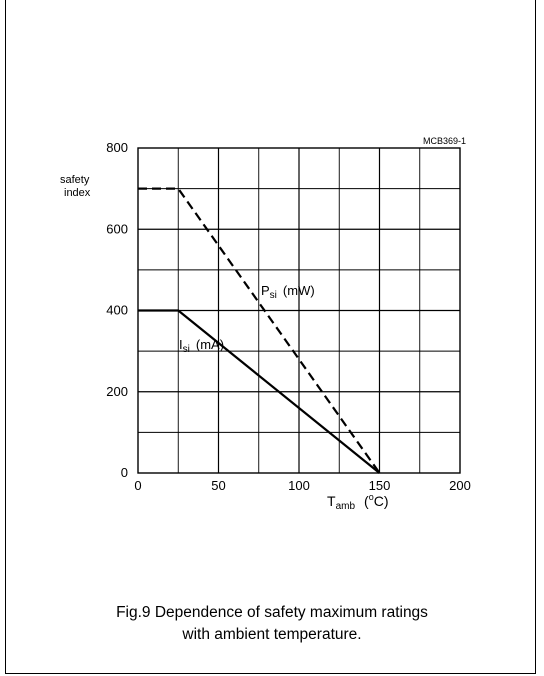 This screenshot has height=676, width=544. I want to click on series-label-isi: Isi (mA), so click(201, 346).